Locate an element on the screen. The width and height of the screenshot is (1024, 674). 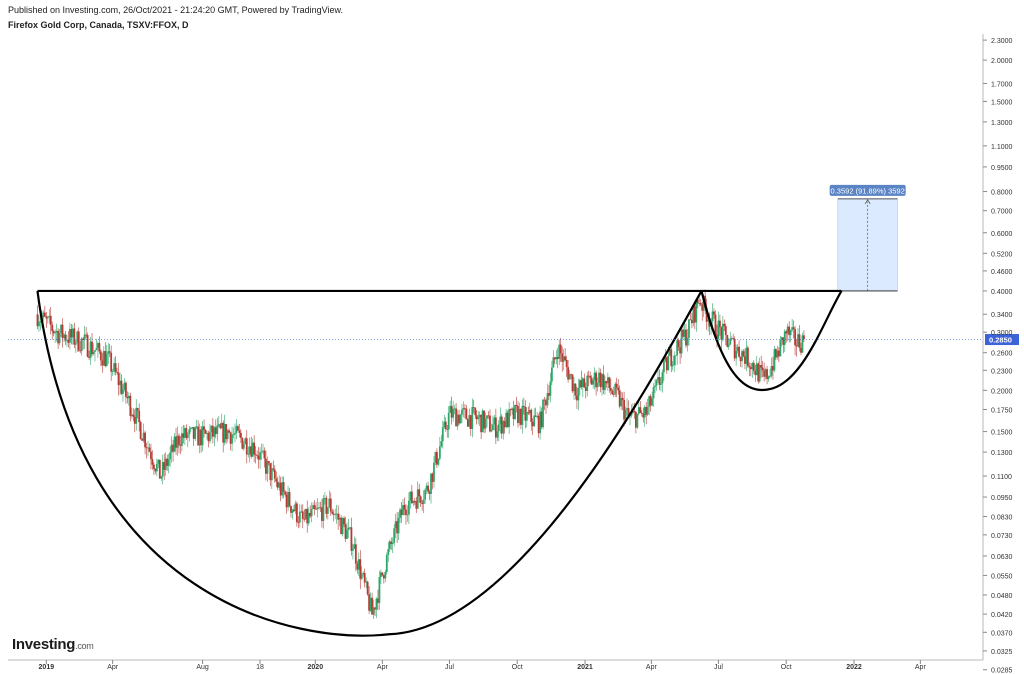
y-tick-label: 0.1300 is located at coordinates (1002, 453).